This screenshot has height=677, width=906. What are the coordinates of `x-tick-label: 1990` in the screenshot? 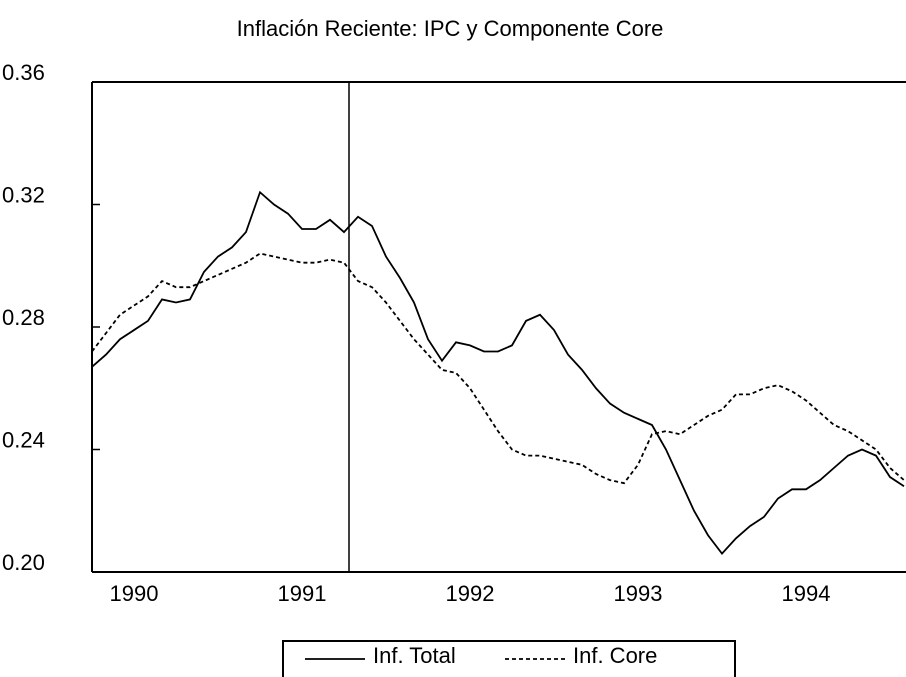 It's located at (134, 593).